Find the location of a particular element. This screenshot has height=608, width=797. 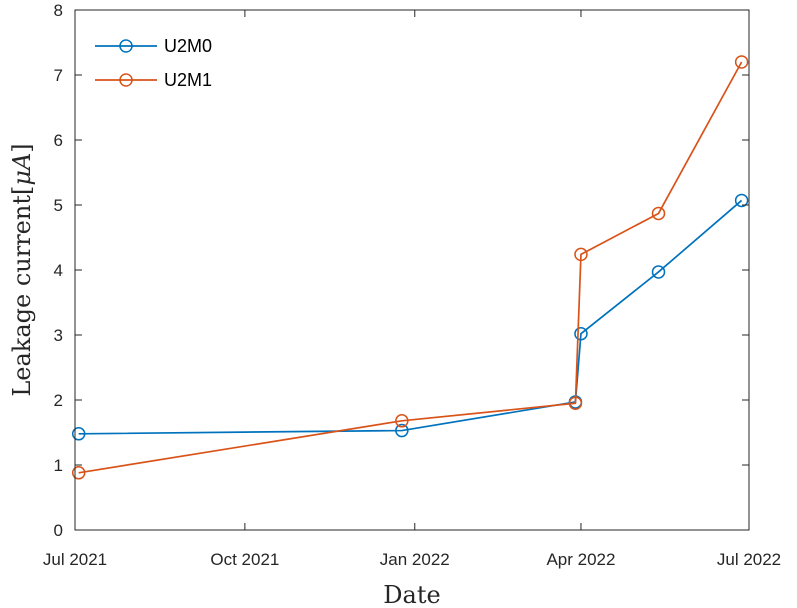

x-tick-label: Apr 2022 is located at coordinates (580, 559).